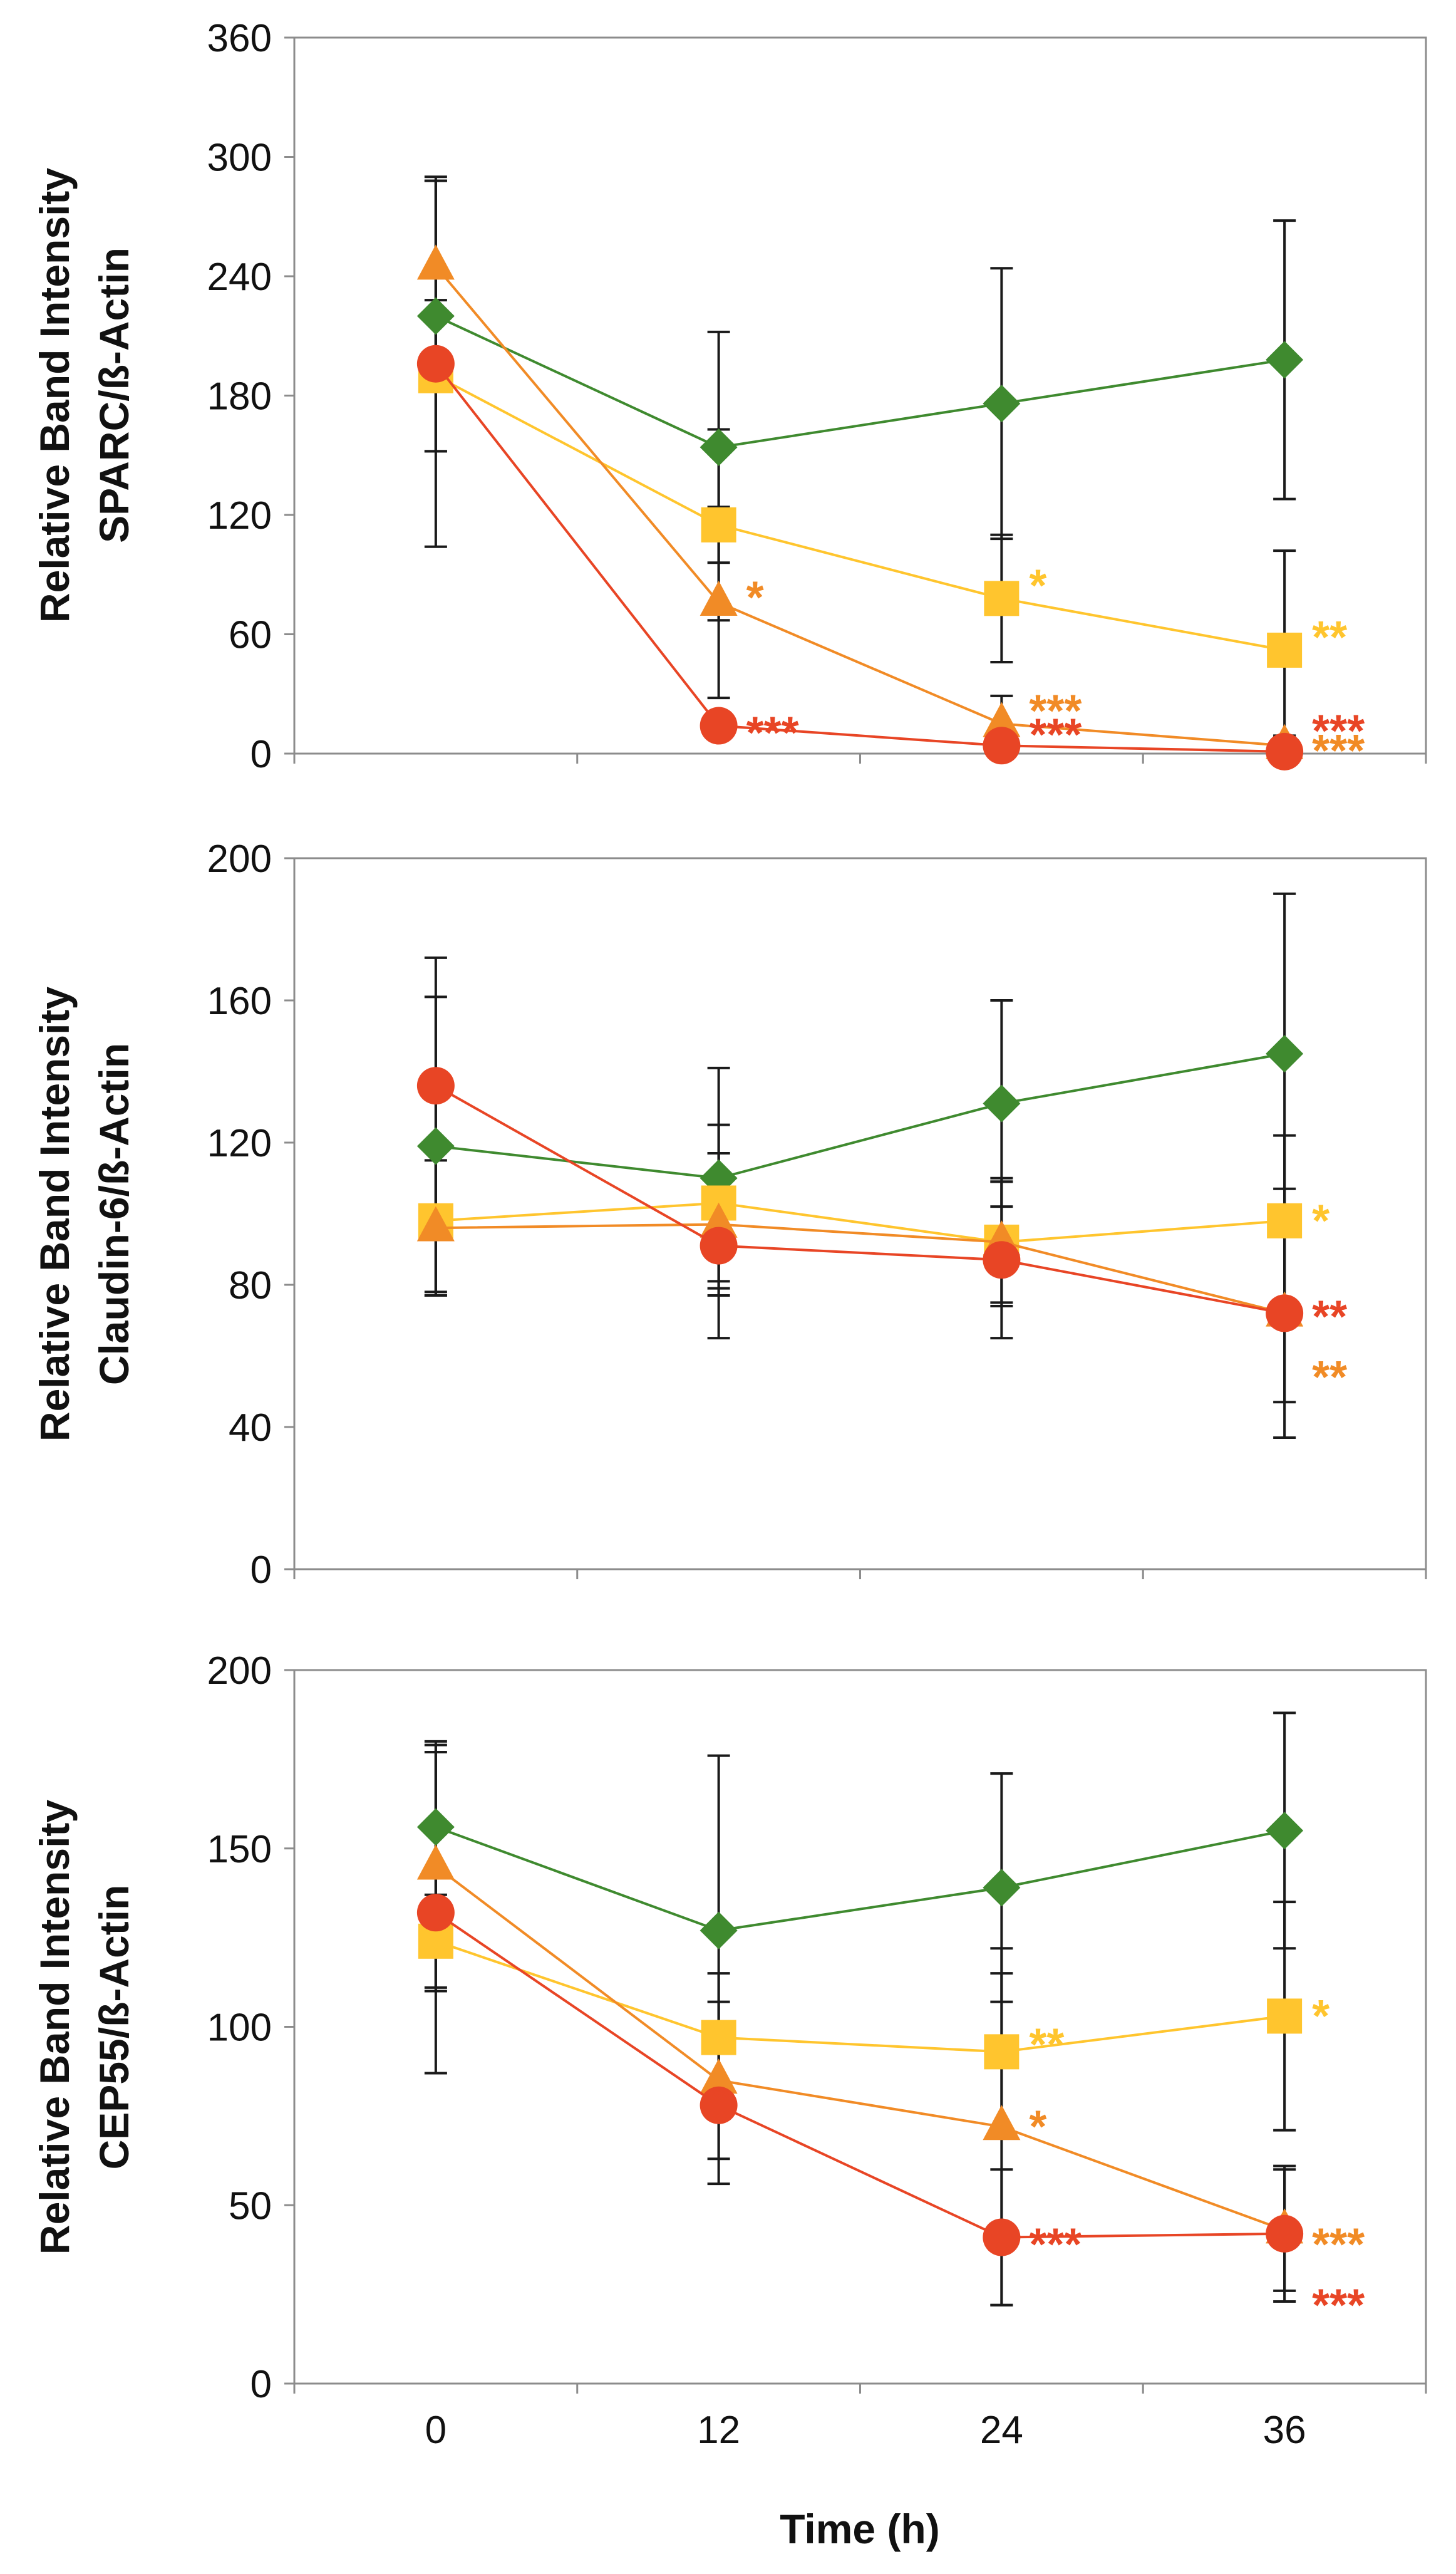 The image size is (1456, 2574). Describe the element at coordinates (251, 1285) in the screenshot. I see `y-tick-label: 80` at that location.